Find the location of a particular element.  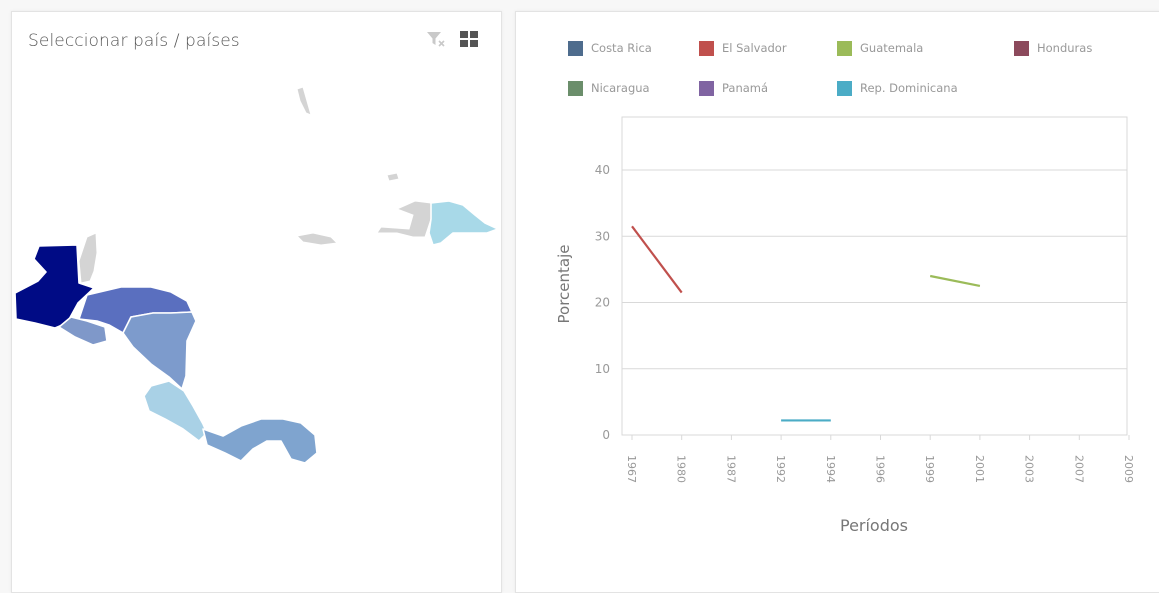

map-country-guatemala is located at coordinates (54, 286).